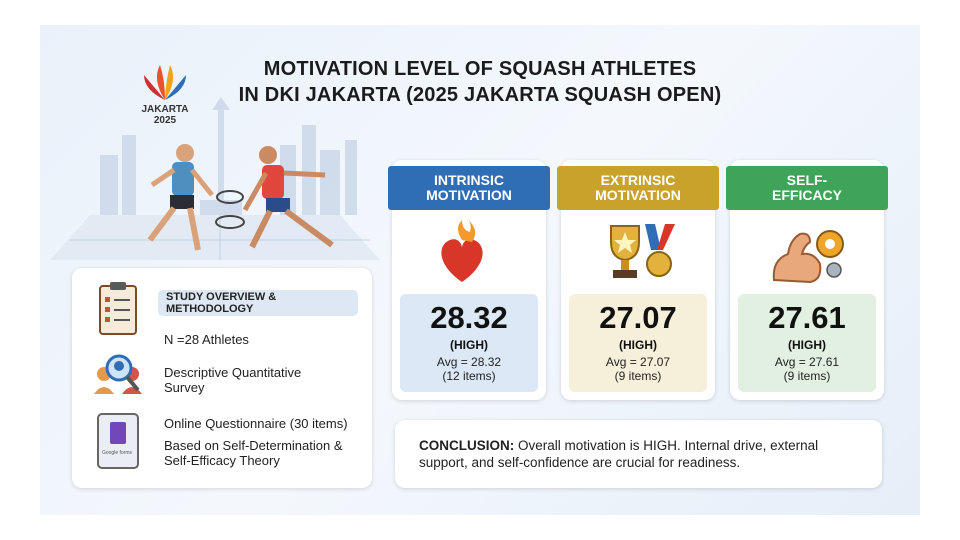  What do you see at coordinates (233, 380) in the screenshot?
I see `overview-item: Descriptive Quantitative Survey` at bounding box center [233, 380].